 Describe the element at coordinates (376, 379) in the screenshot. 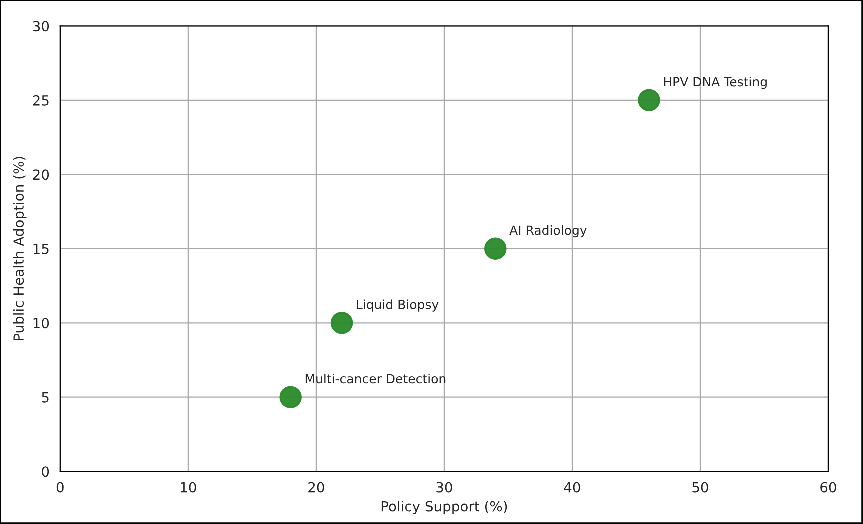

I see `annotation: Multi-cancer Detection` at that location.